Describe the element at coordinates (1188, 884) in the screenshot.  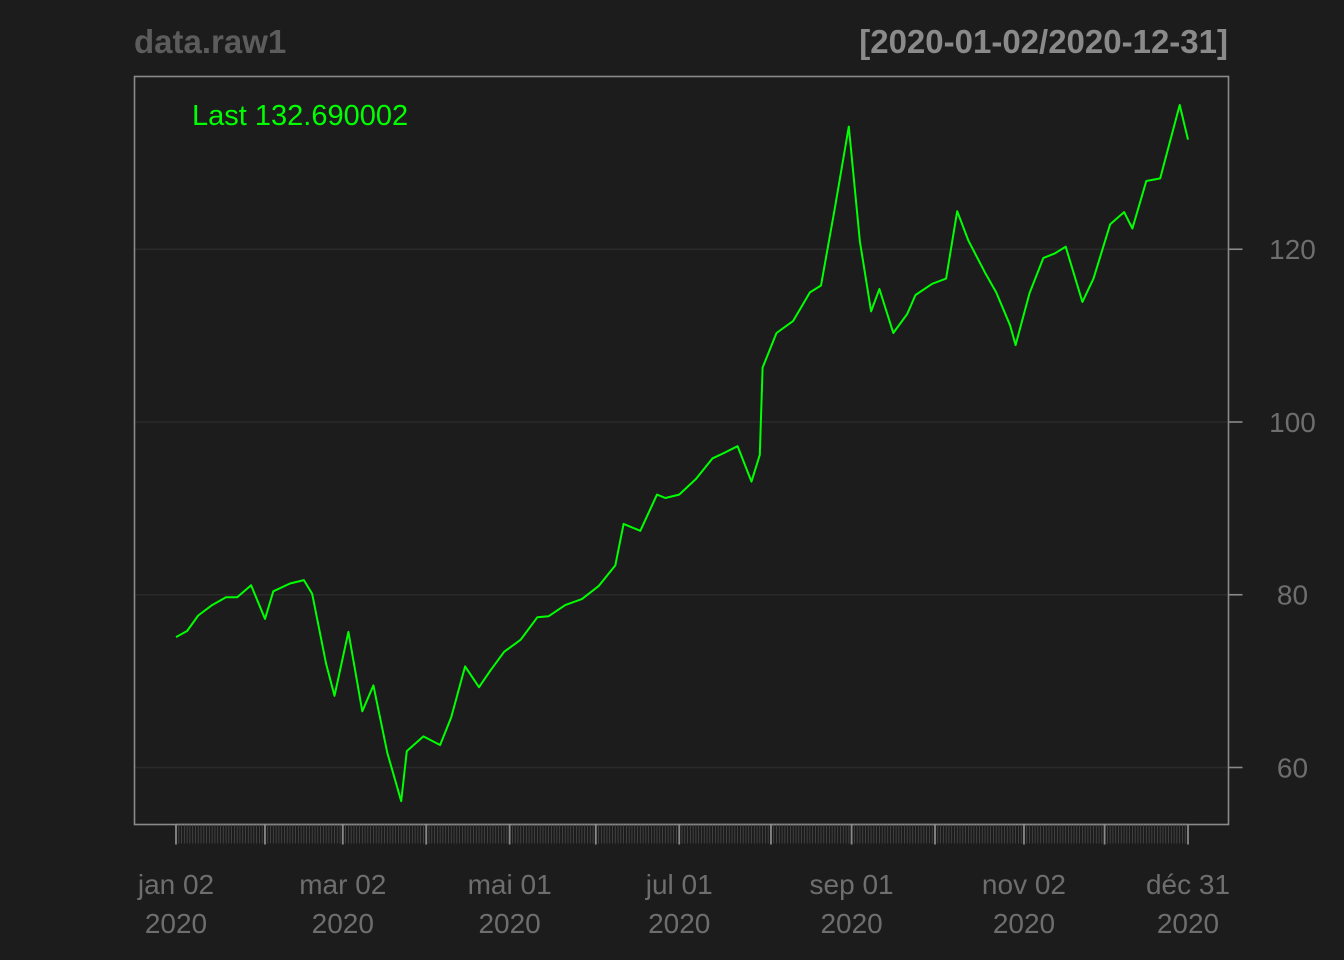
I see `x-tick-label: déc 31` at that location.